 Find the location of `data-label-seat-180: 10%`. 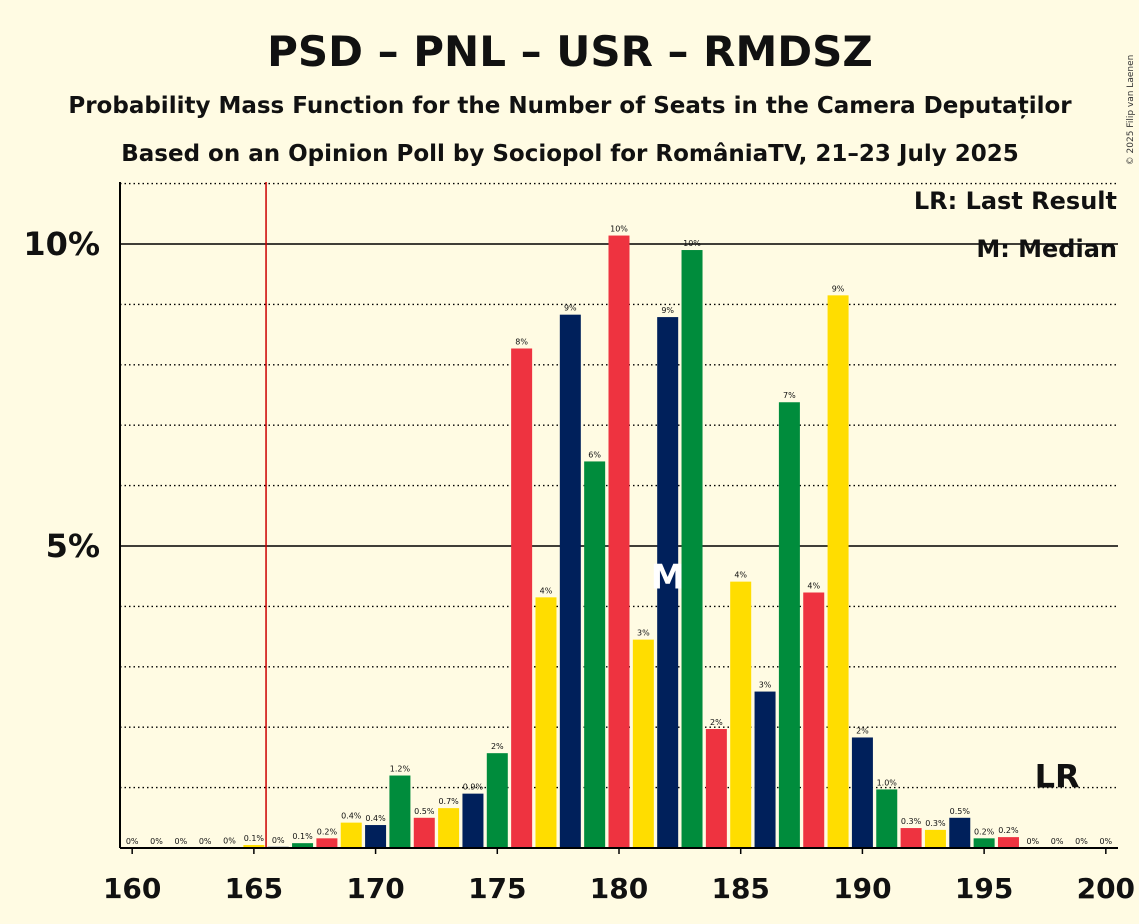

data-label-seat-180: 10% is located at coordinates (619, 229).